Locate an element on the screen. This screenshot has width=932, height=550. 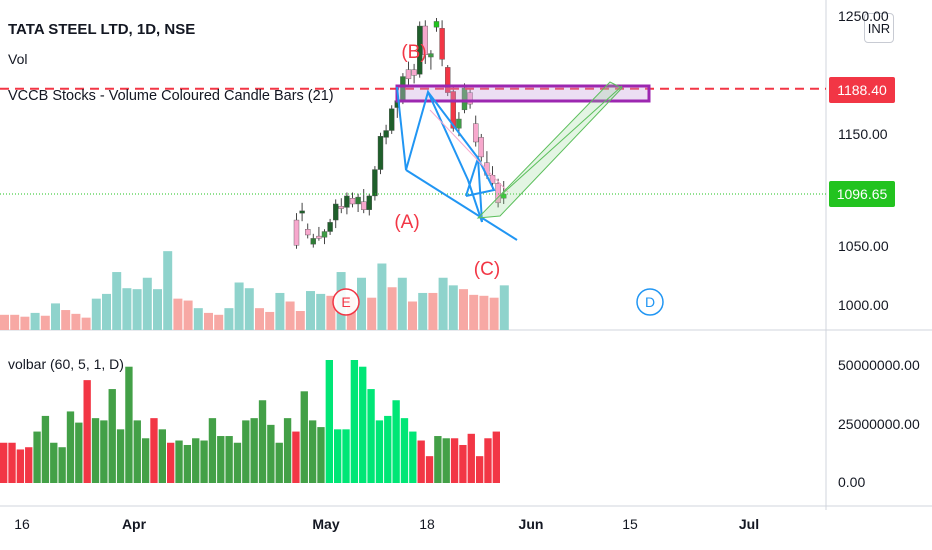
currency-button: INR is located at coordinates (879, 28).